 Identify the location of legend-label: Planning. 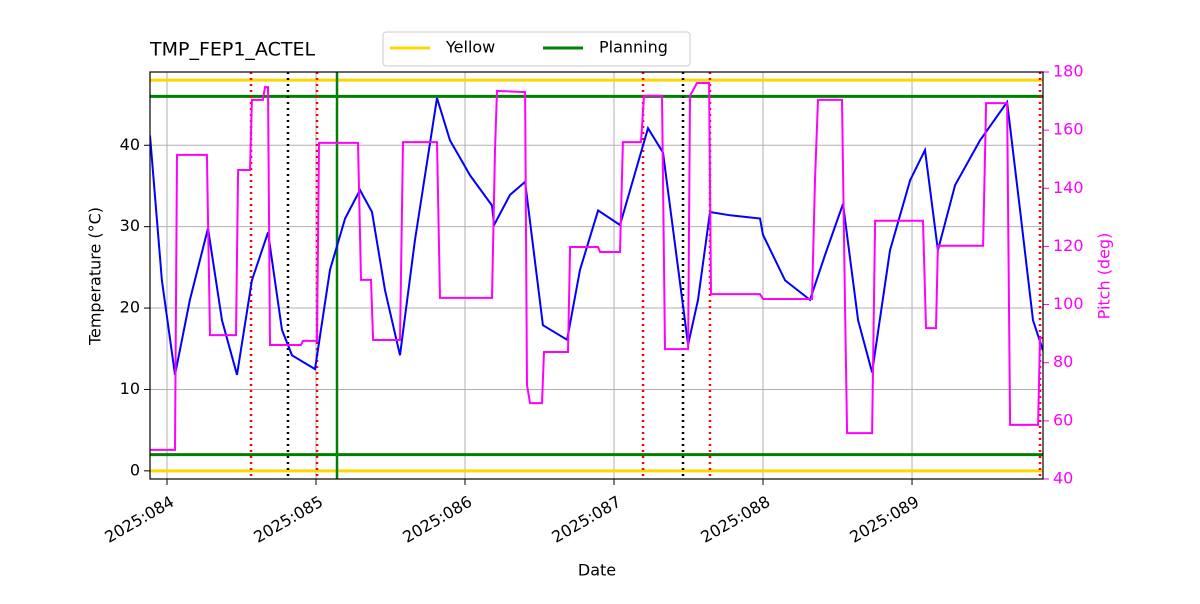
(633, 47).